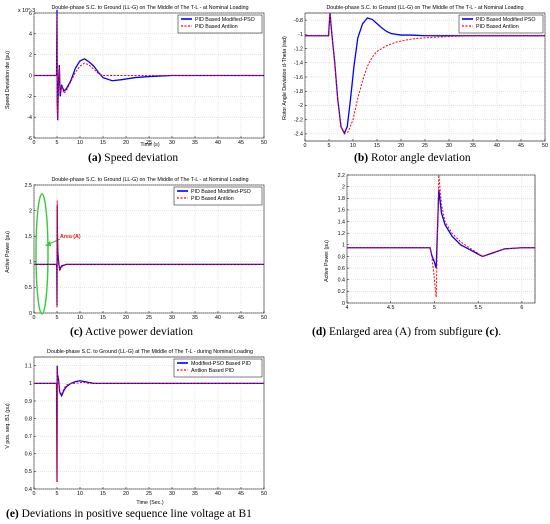  I want to click on y-tick-label: -1, so click(300, 35).